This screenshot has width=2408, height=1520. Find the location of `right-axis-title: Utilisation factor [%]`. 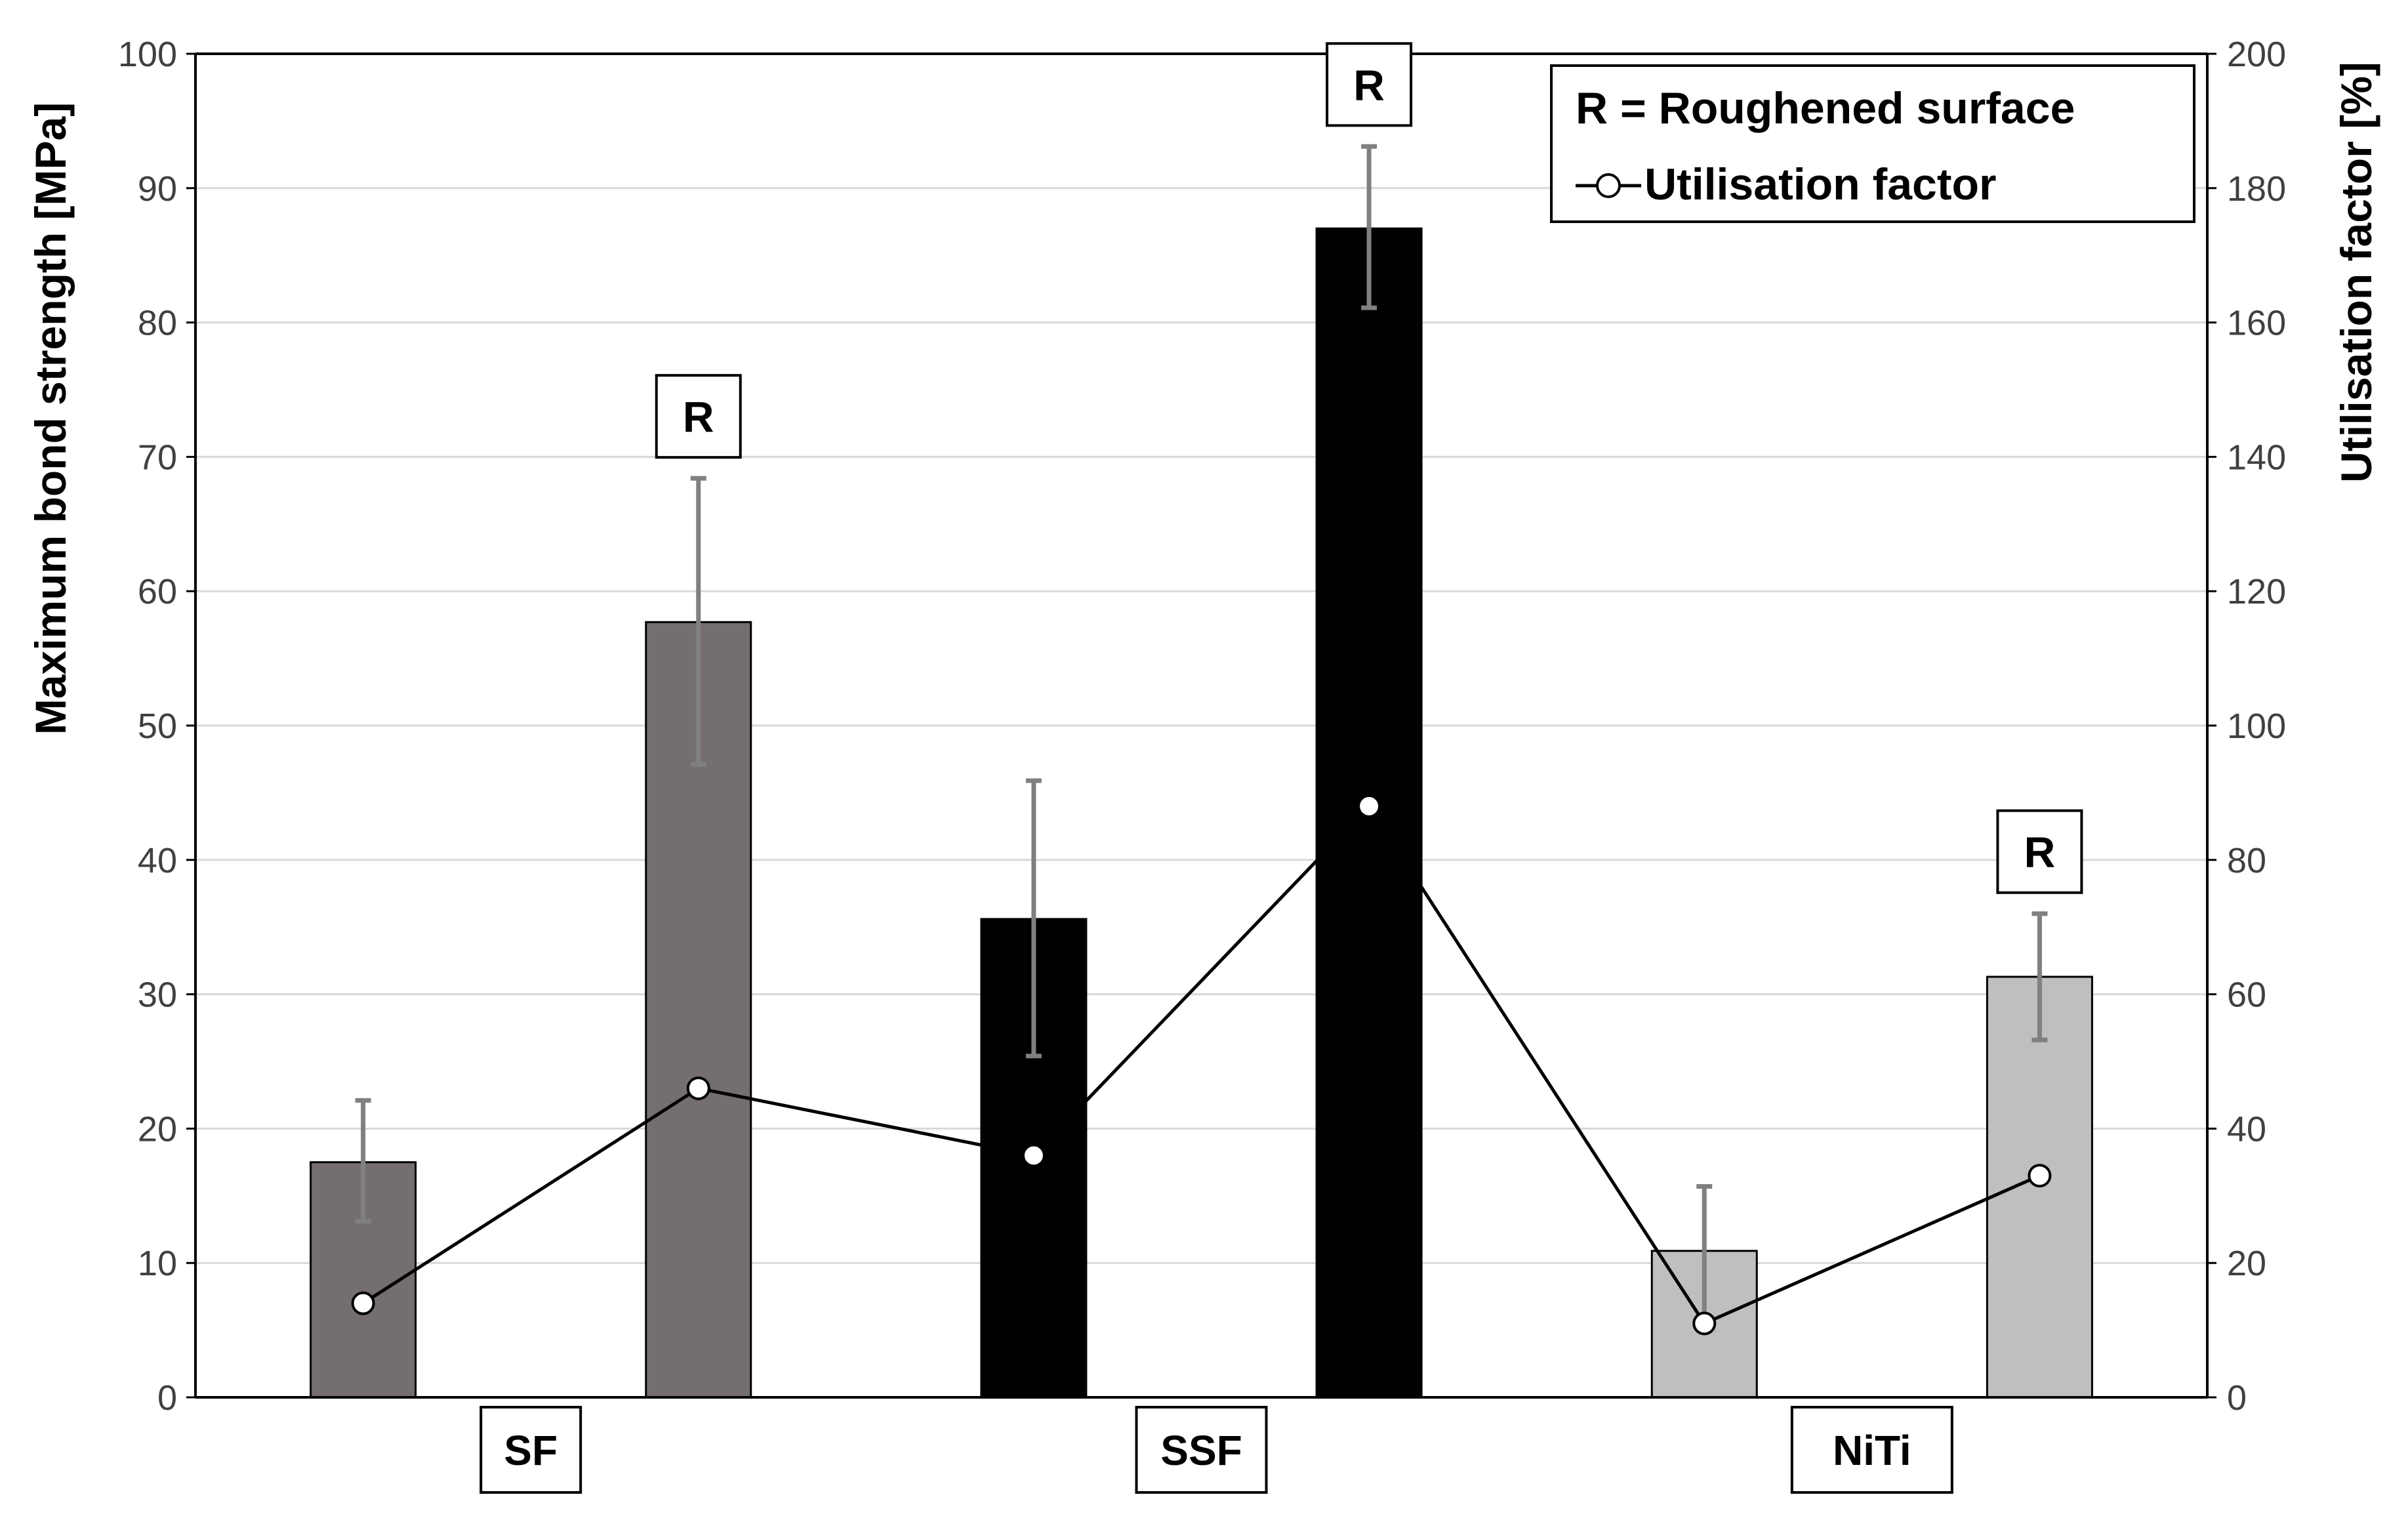

right-axis-title: Utilisation factor [%] is located at coordinates (2356, 272).